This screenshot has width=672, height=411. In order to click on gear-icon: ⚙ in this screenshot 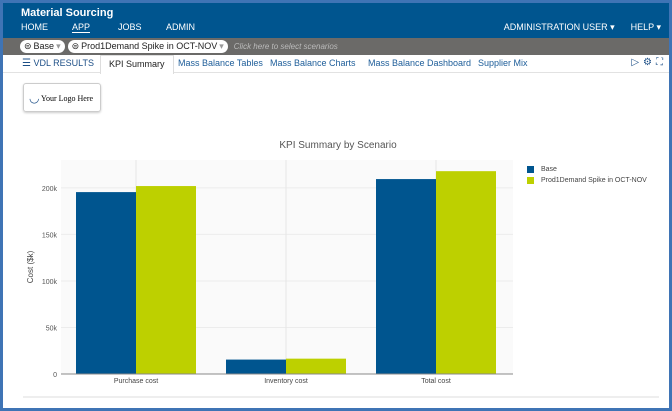, I will do `click(647, 62)`.